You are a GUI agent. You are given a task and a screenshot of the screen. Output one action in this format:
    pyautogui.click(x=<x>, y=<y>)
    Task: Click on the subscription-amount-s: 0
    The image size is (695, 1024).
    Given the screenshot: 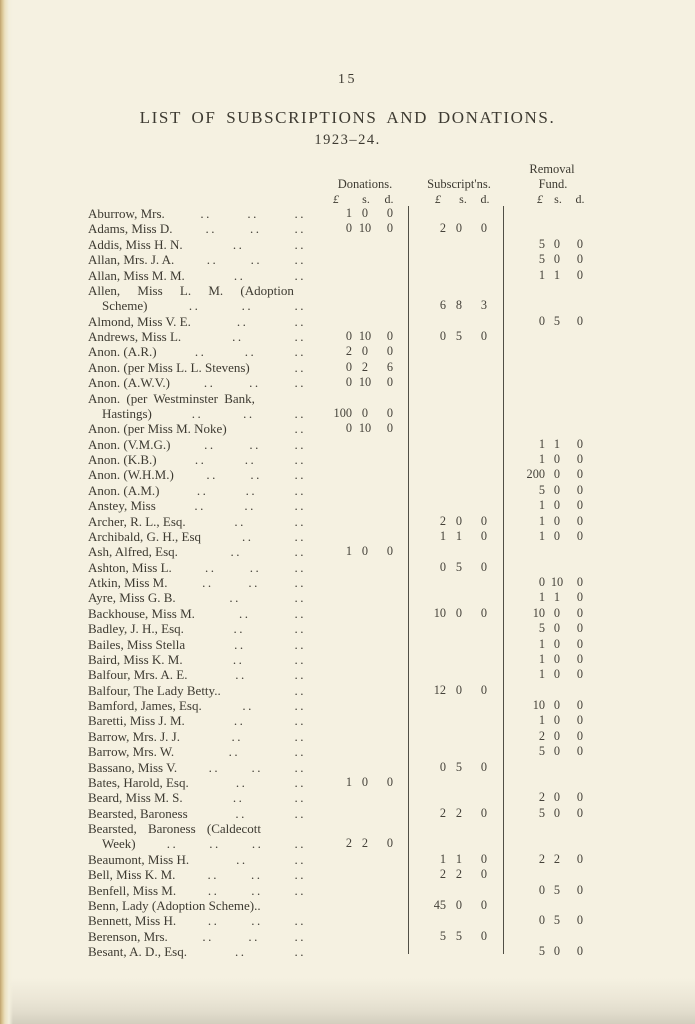 What is the action you would take?
    pyautogui.click(x=459, y=612)
    